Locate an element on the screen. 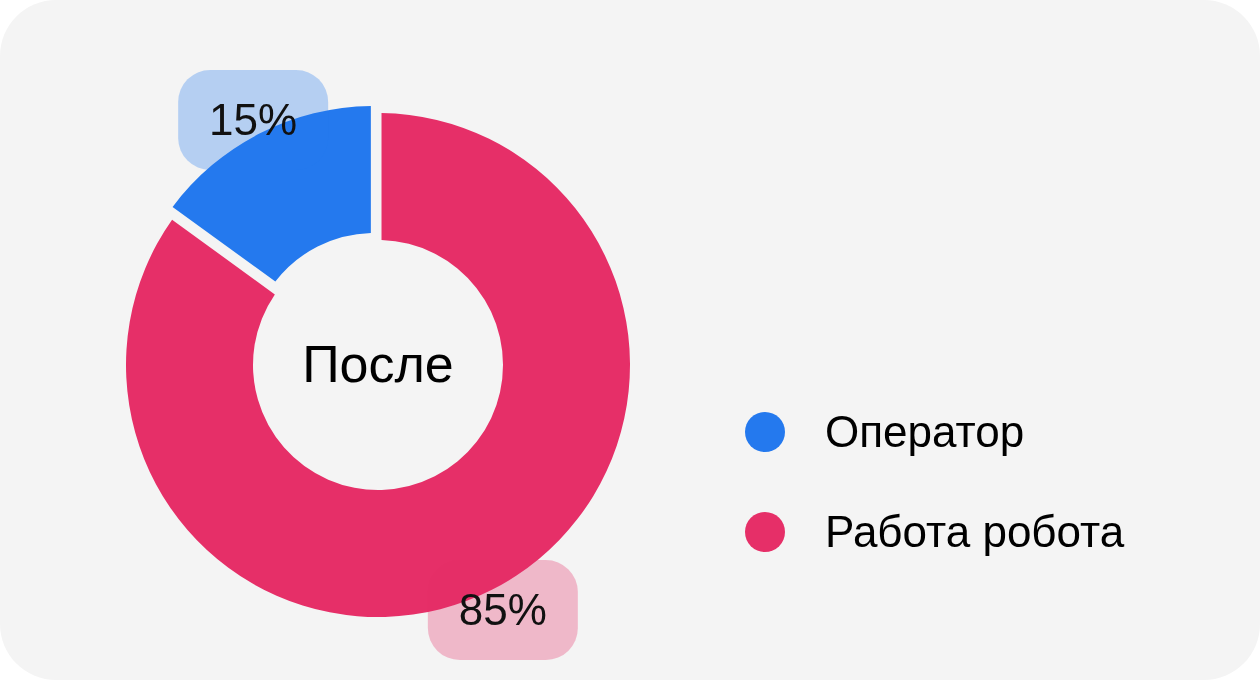 This screenshot has height=680, width=1260. data-label: 85% is located at coordinates (502, 610).